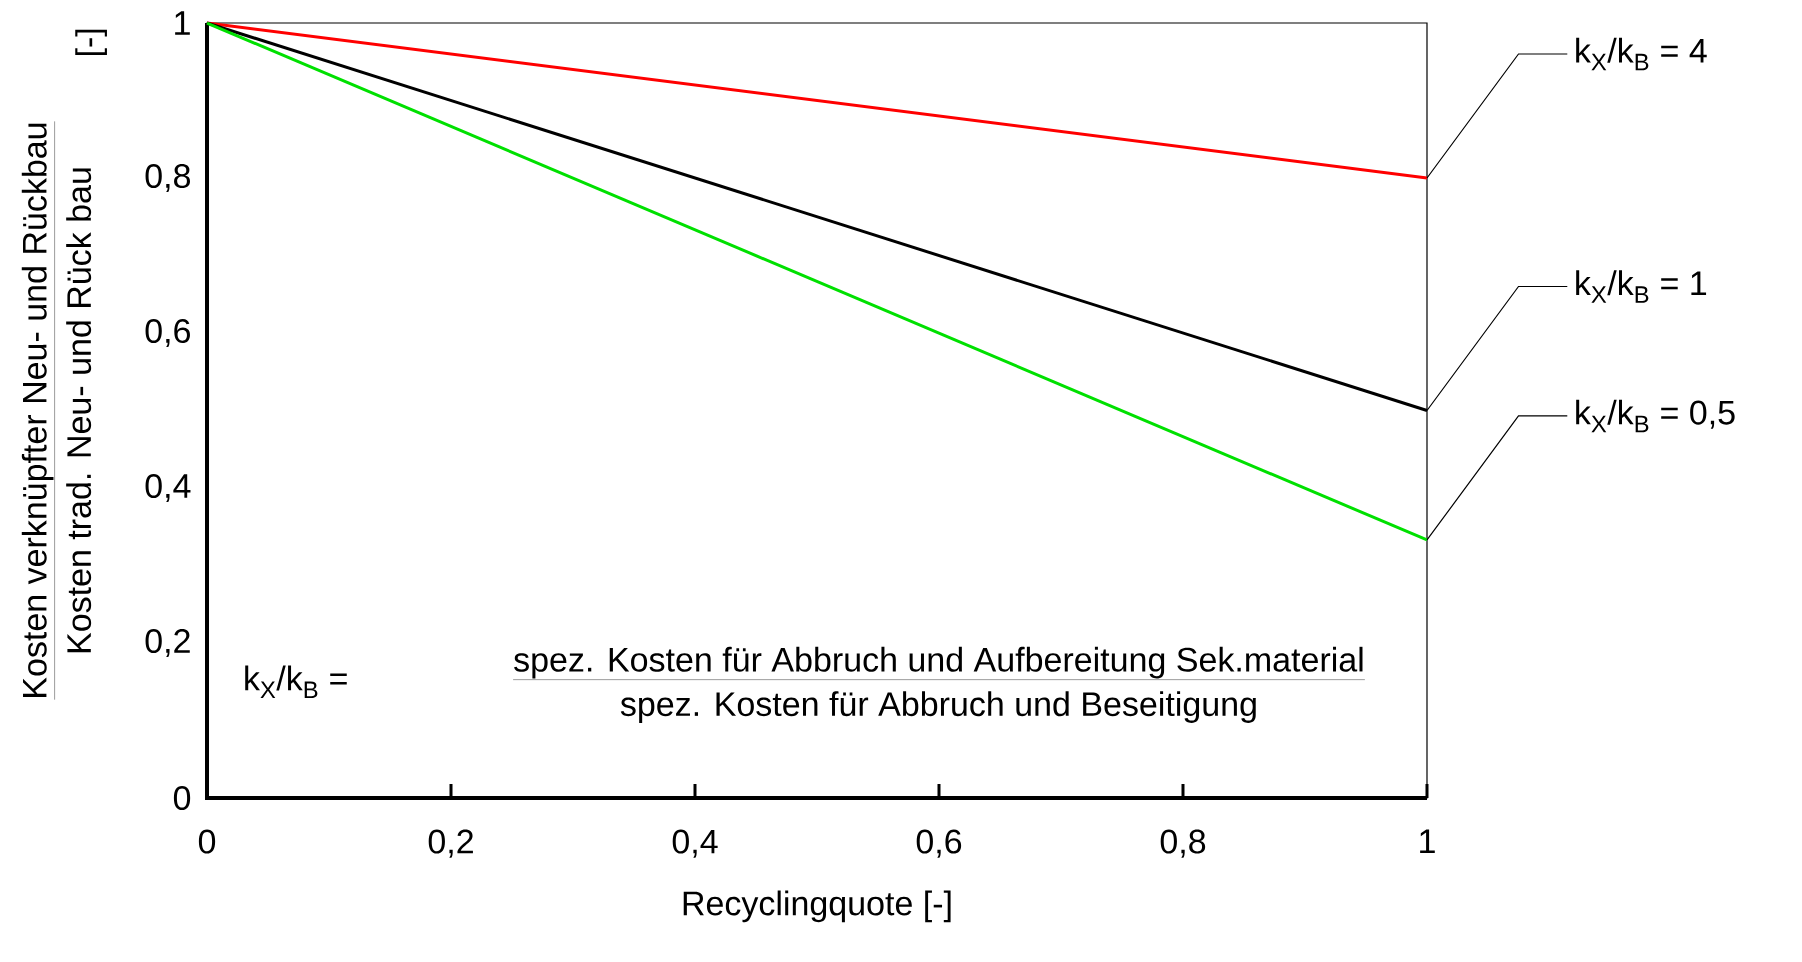 The width and height of the screenshot is (1802, 962). Describe the element at coordinates (182, 23) in the screenshot. I see `y-tick-label: 1` at that location.